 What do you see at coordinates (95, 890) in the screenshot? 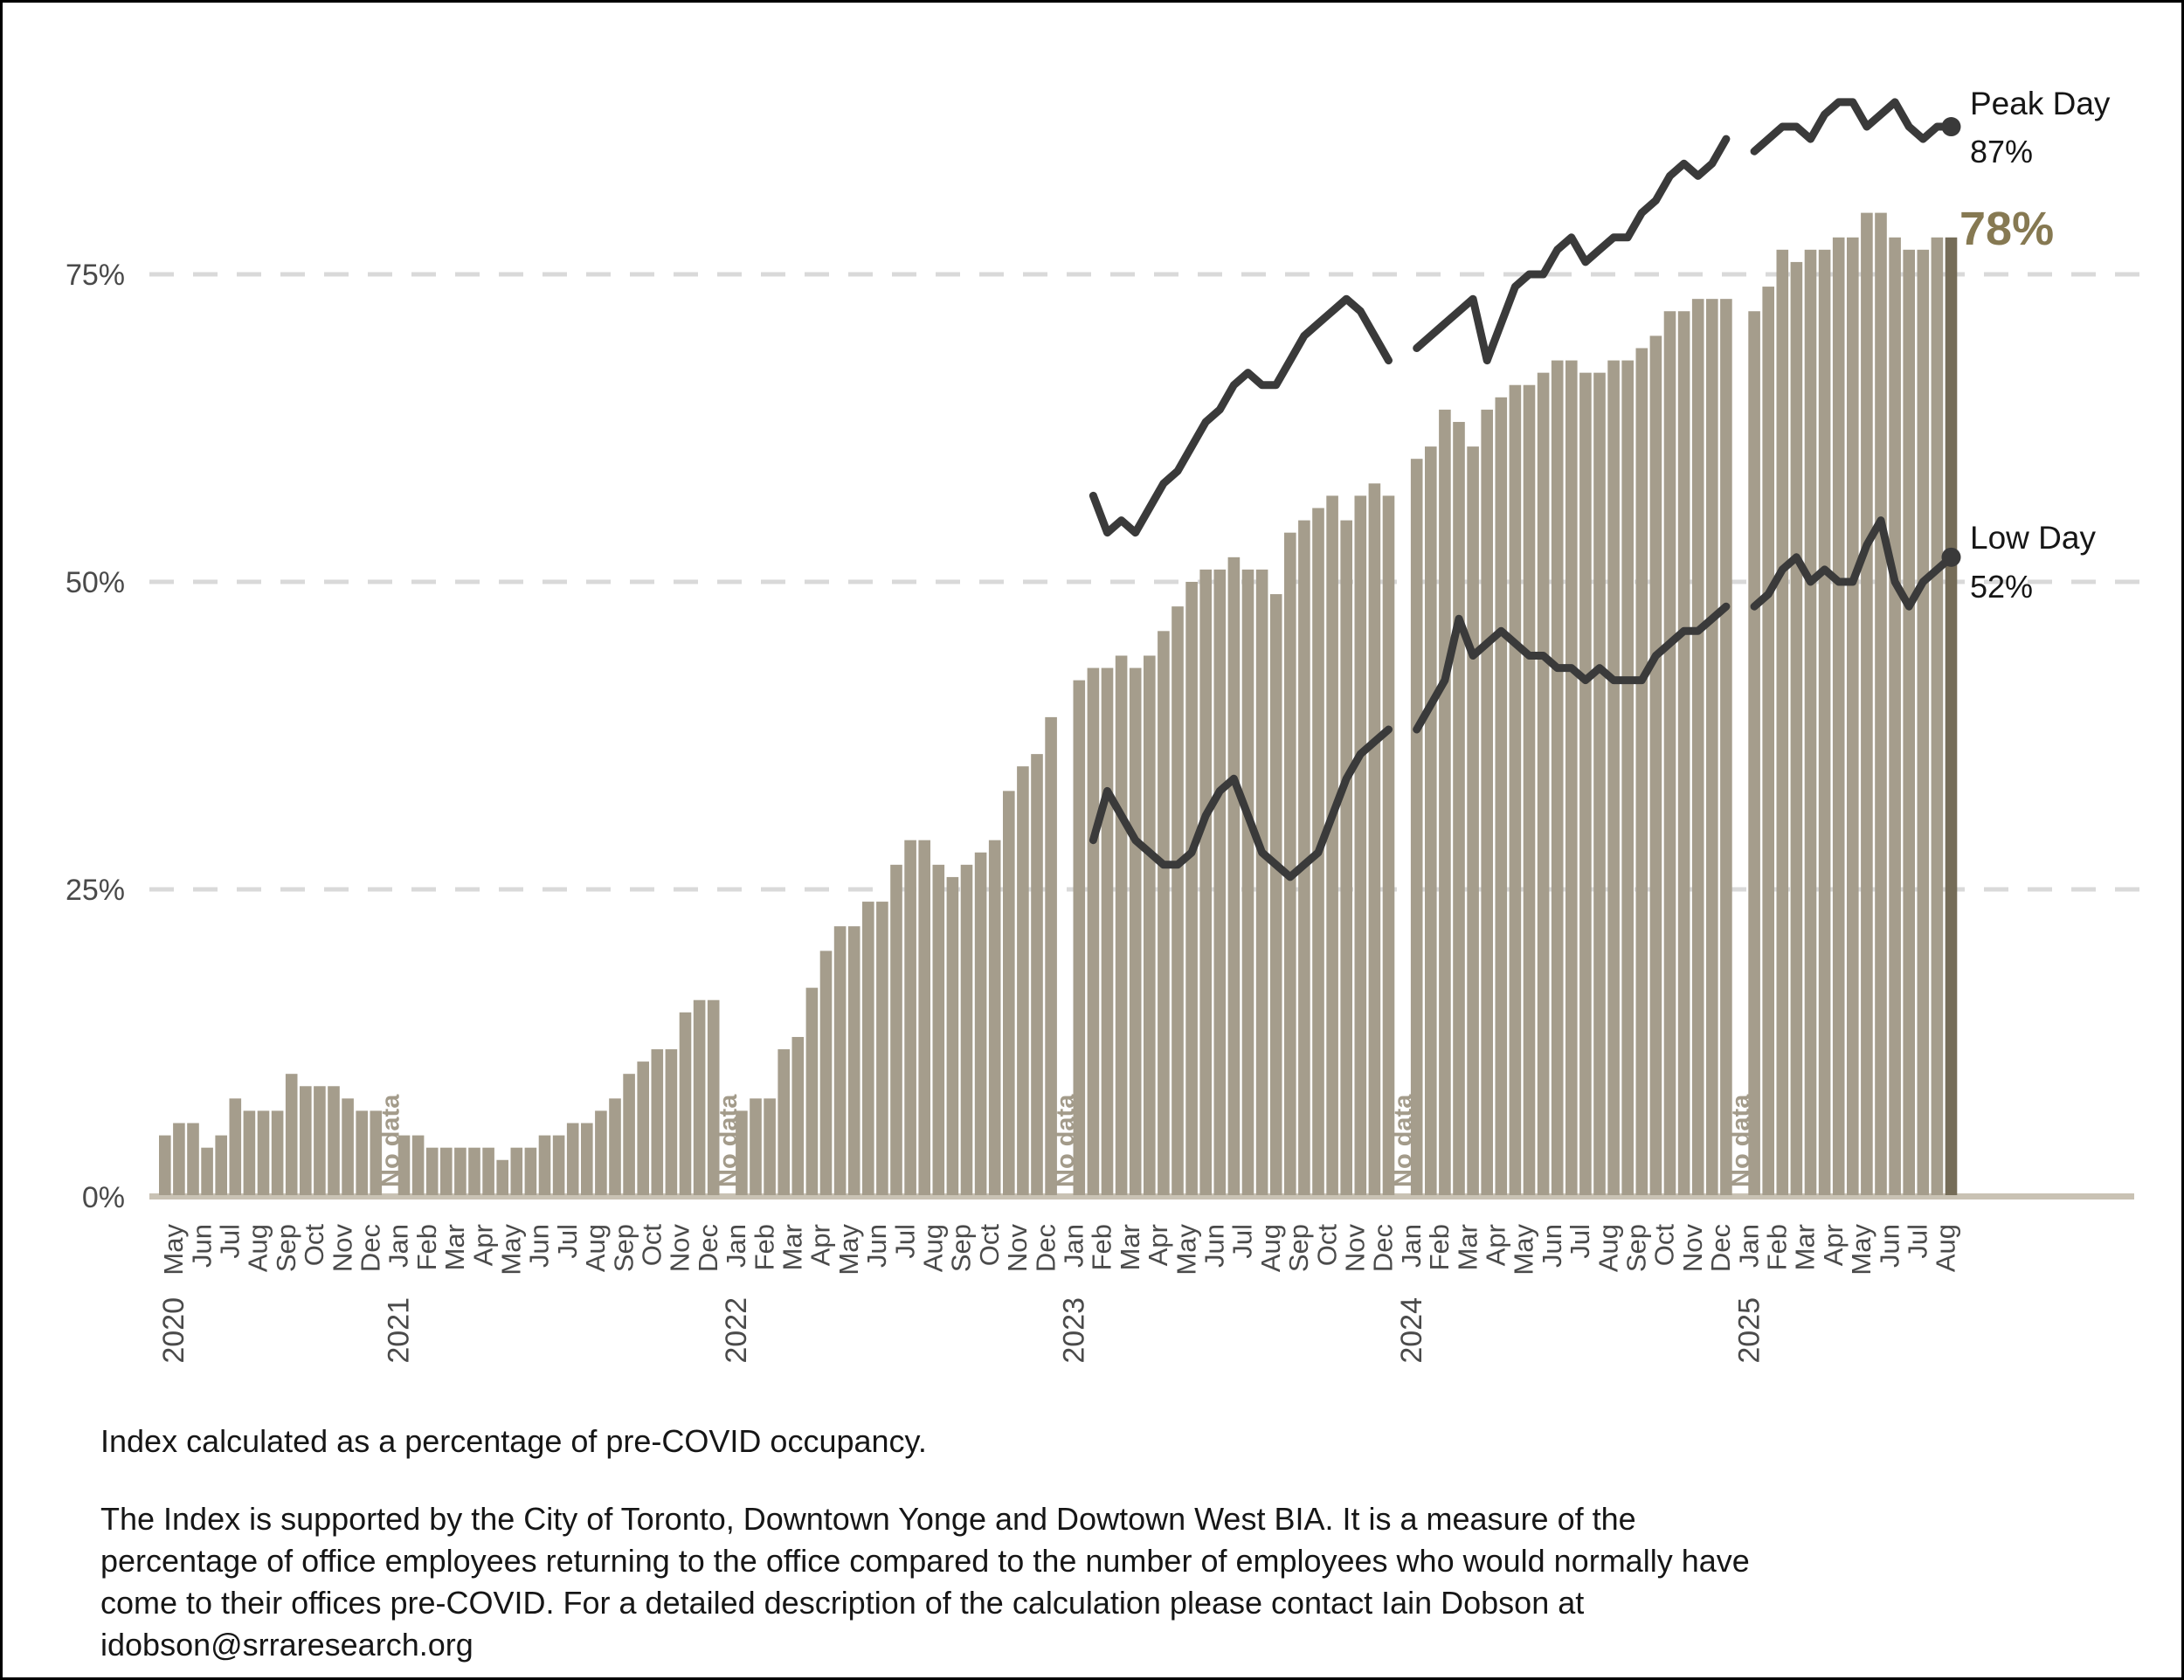
I see `y-tick-label: 25%` at bounding box center [95, 890].